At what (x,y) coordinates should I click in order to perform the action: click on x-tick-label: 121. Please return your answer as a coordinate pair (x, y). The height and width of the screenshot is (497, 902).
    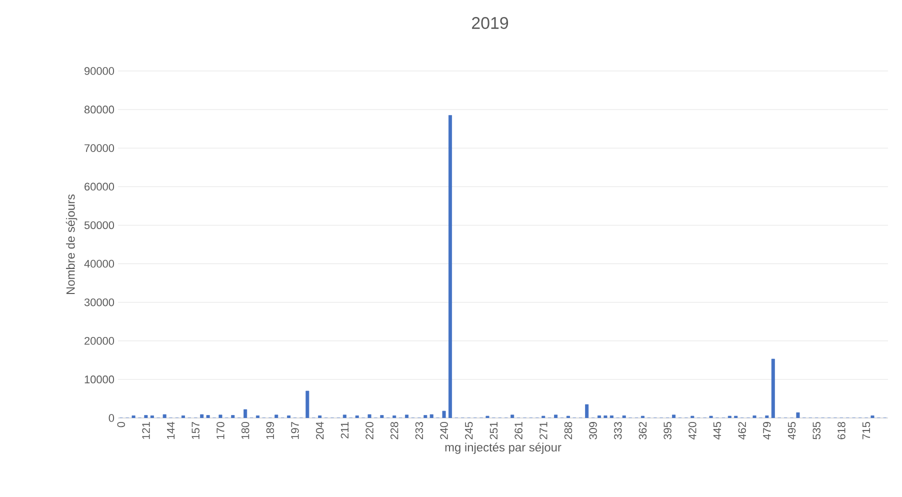
    Looking at the image, I should click on (146, 430).